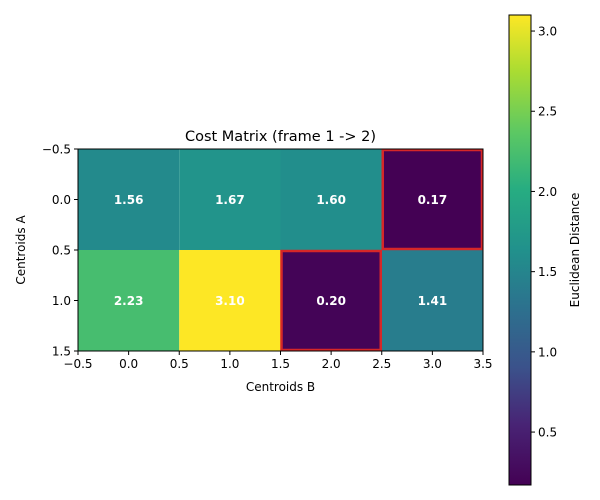  I want to click on x-tick-label: 2.5, so click(381, 364).